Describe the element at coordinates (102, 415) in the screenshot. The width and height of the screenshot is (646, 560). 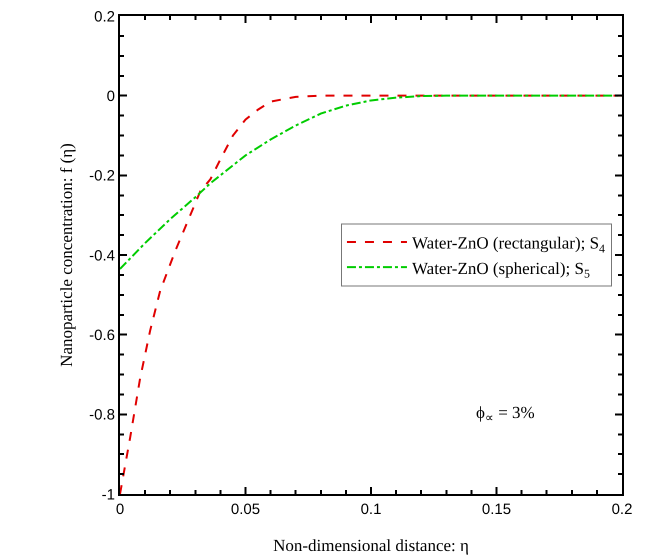
I see `y-tick-label: -0.8` at that location.